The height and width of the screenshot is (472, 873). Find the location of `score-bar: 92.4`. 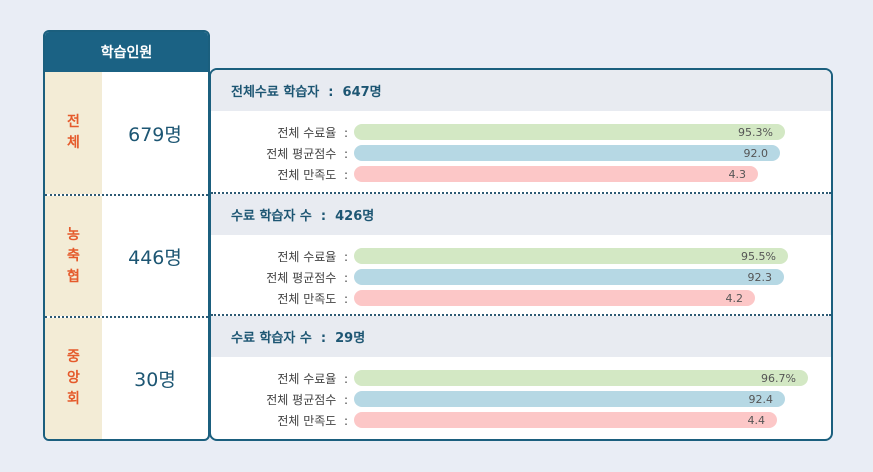

score-bar: 92.4 is located at coordinates (569, 399).